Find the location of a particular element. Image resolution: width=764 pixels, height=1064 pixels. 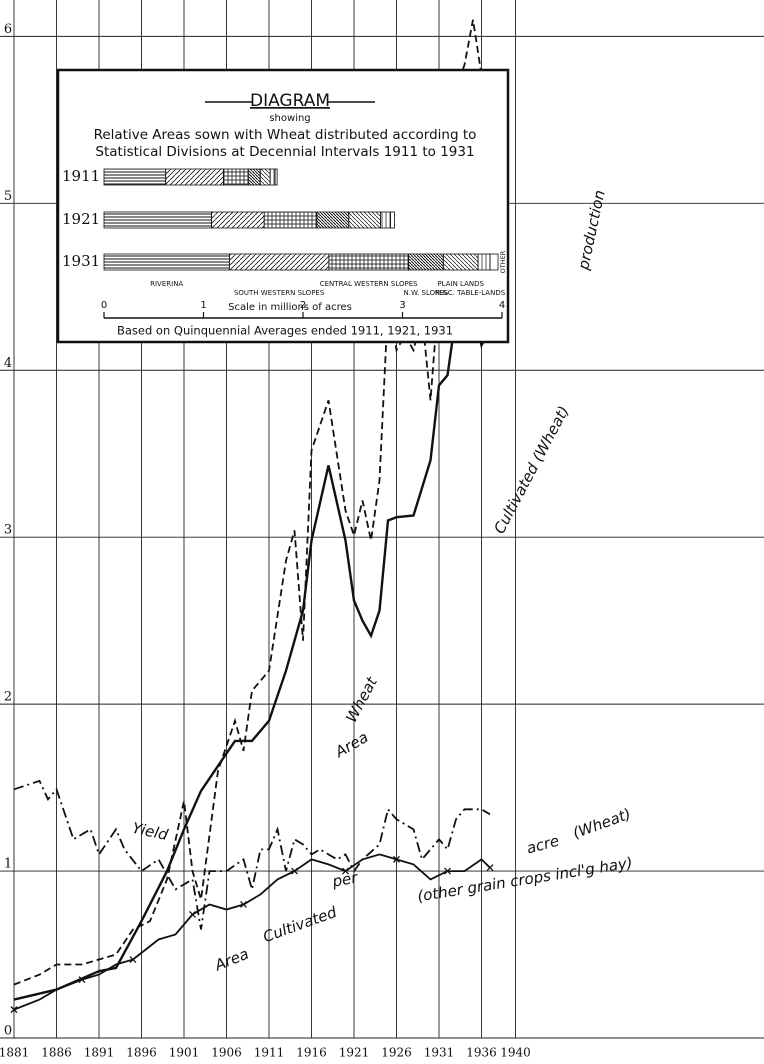

scale-tick-label: 4 is located at coordinates (502, 305).